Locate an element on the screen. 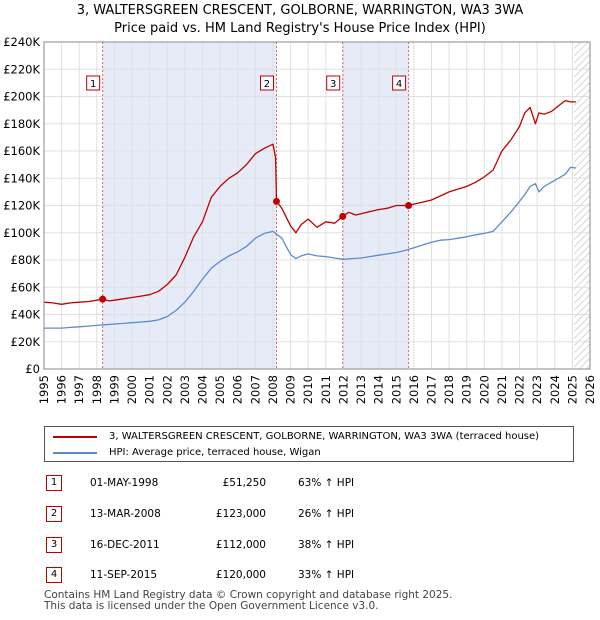 Image resolution: width=600 pixels, height=620 pixels. sale-number-badge: 3 is located at coordinates (54, 545).